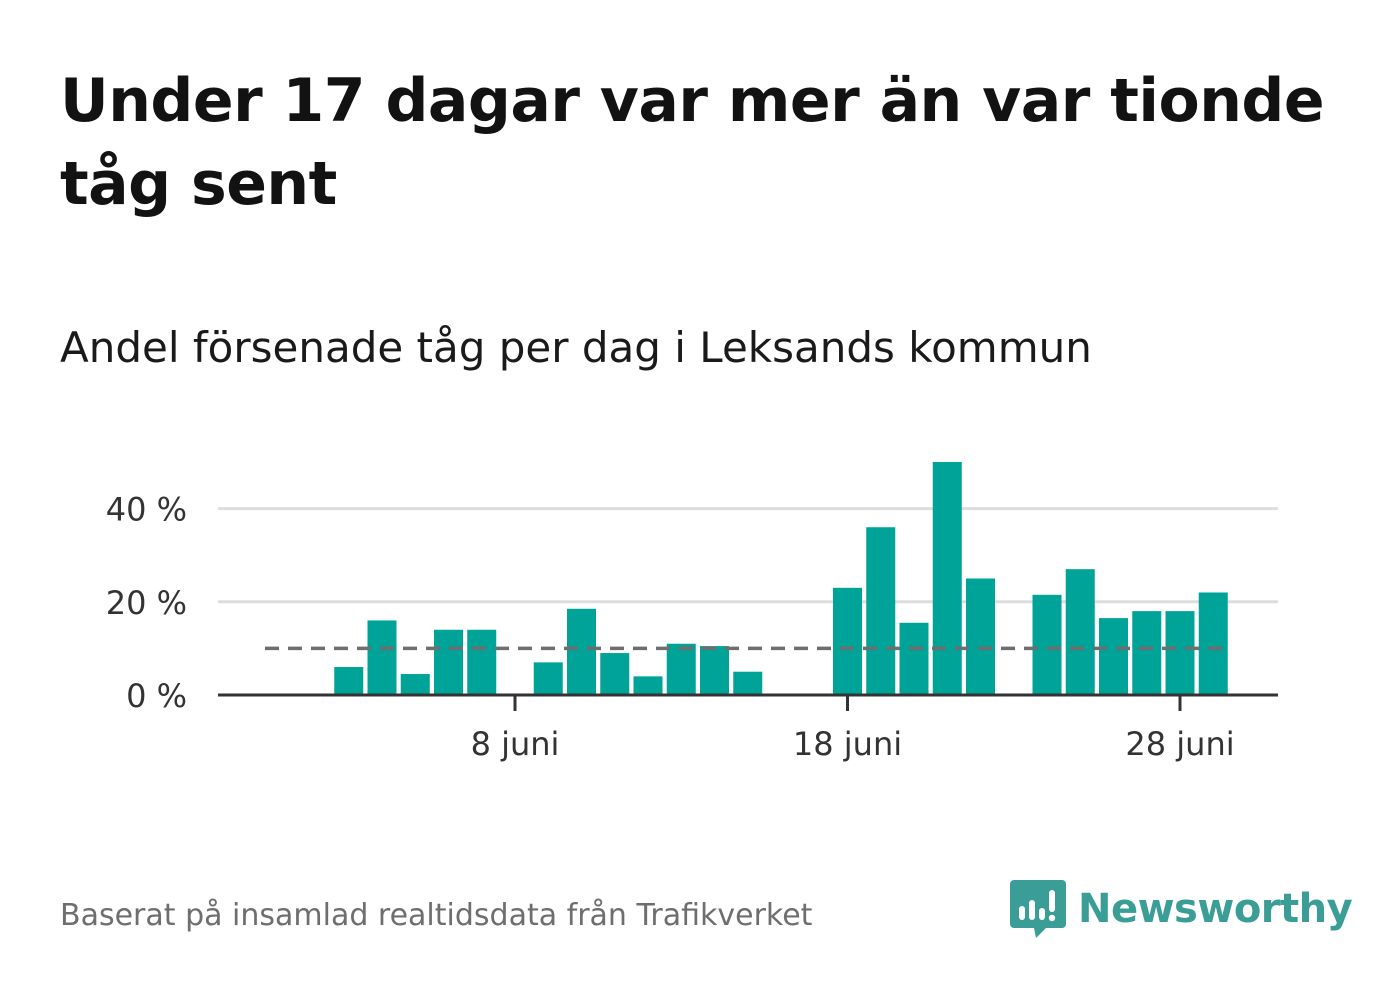 This screenshot has width=1382, height=999. What do you see at coordinates (156, 696) in the screenshot?
I see `y-tick-label: 0 %` at bounding box center [156, 696].